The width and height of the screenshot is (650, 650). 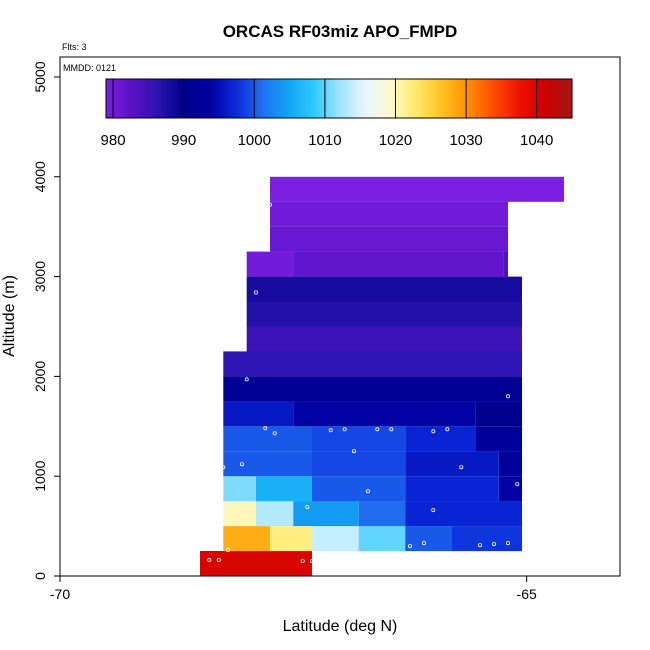 What do you see at coordinates (183, 140) in the screenshot?
I see `colorbar-tick-label-1: 990` at bounding box center [183, 140].